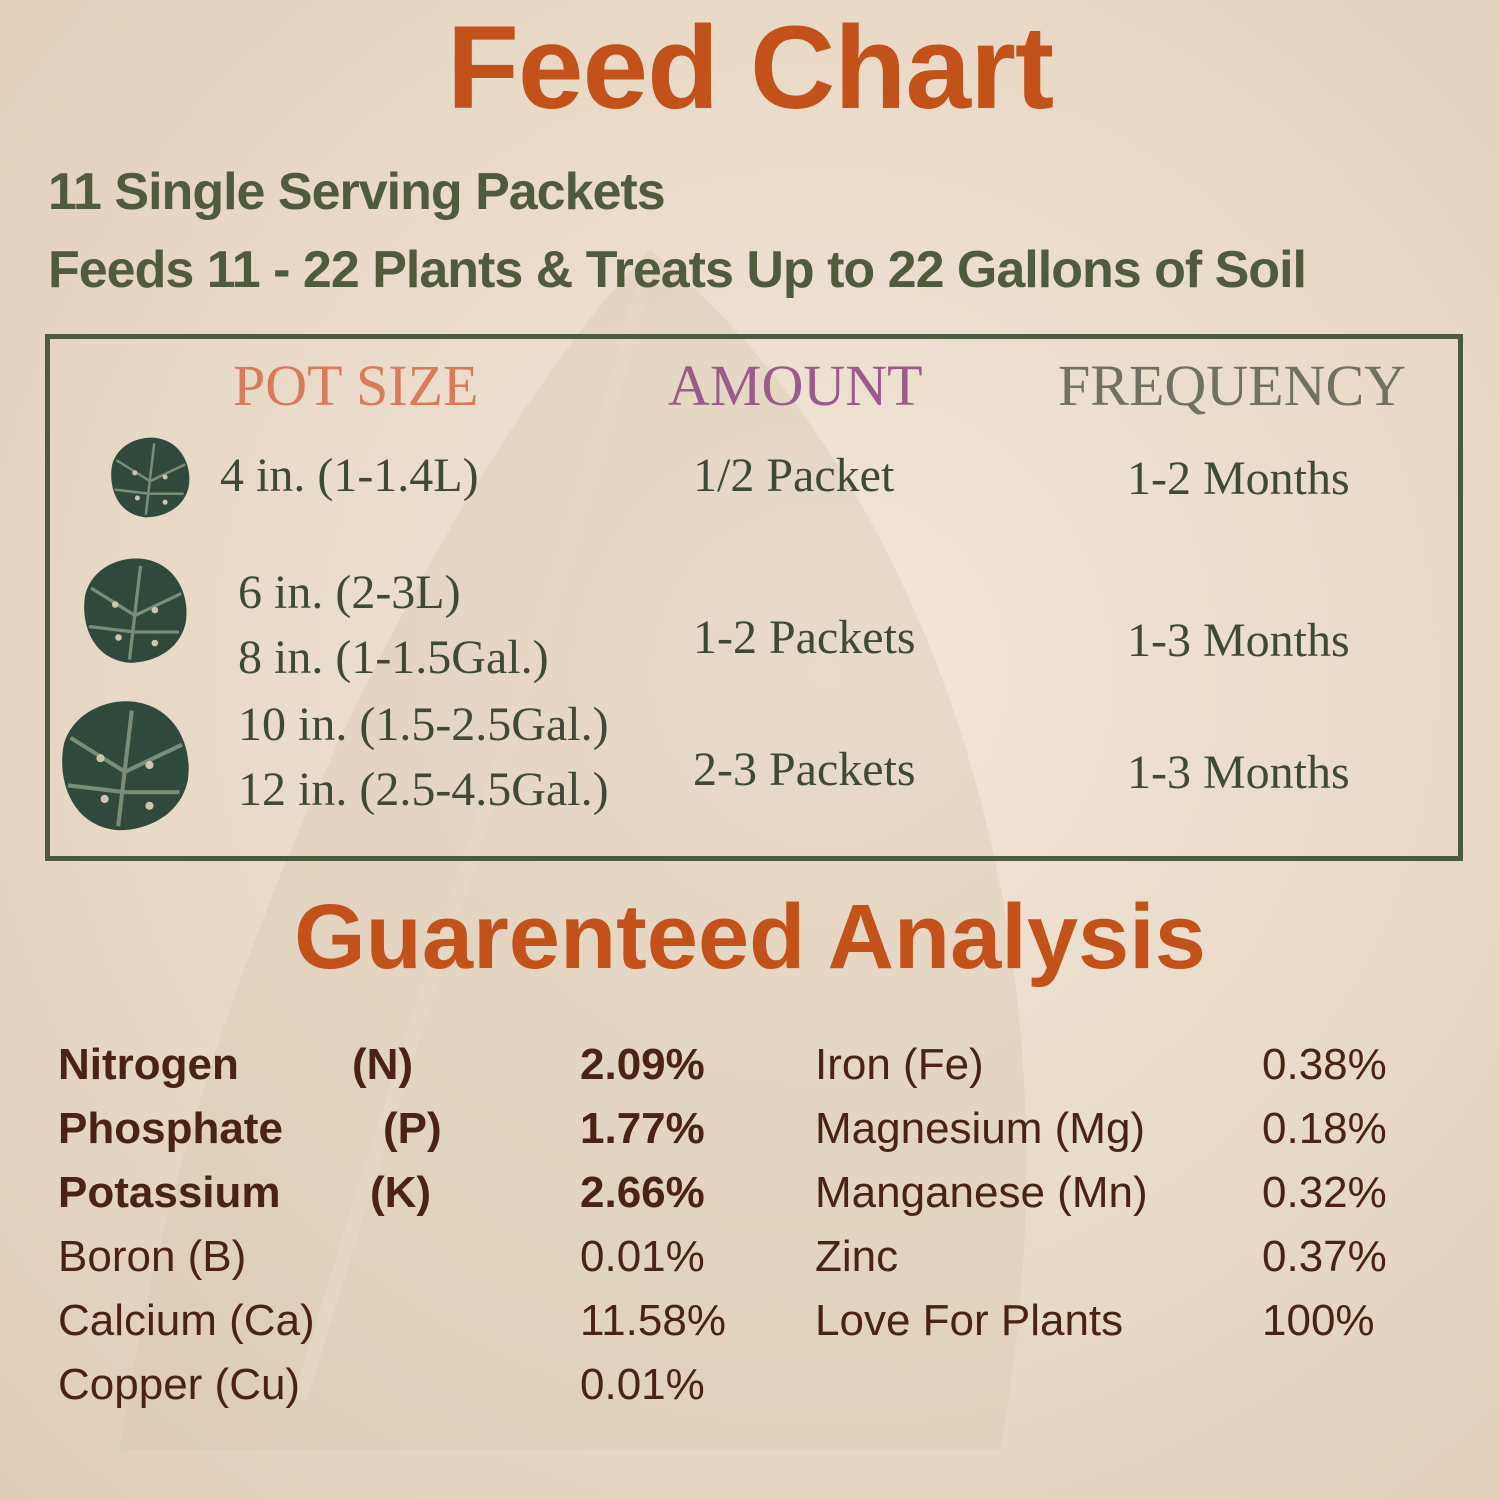  I want to click on nutrient-value: 11.58%, so click(653, 1320).